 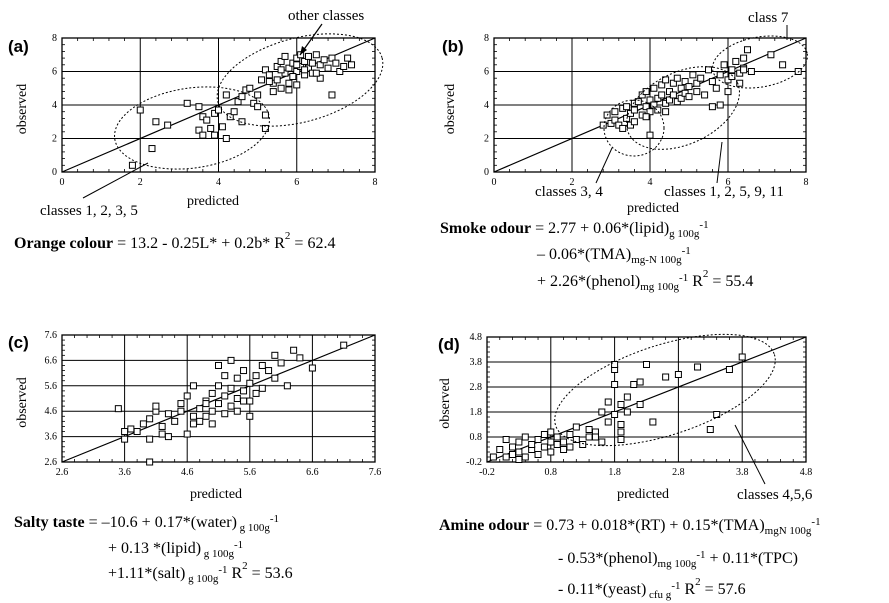 What do you see at coordinates (750, 454) in the screenshot?
I see `p4-annotation-pointer` at bounding box center [750, 454].